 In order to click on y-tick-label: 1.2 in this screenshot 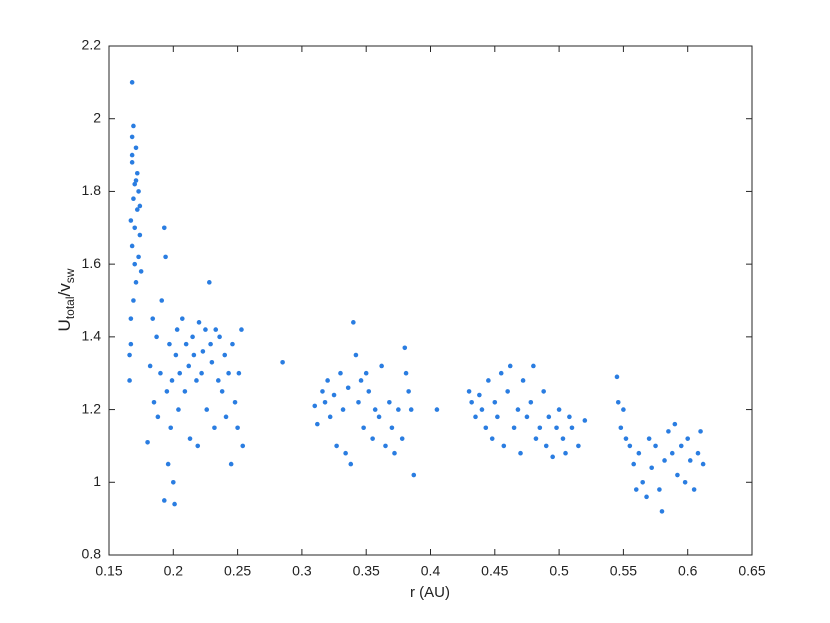, I will do `click(92, 408)`.